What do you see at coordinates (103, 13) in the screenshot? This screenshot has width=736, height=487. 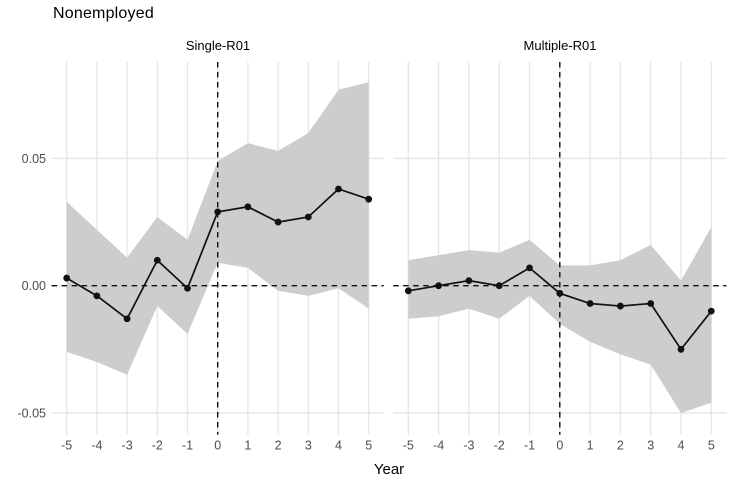 I see `plot-title: Nonemployed` at bounding box center [103, 13].